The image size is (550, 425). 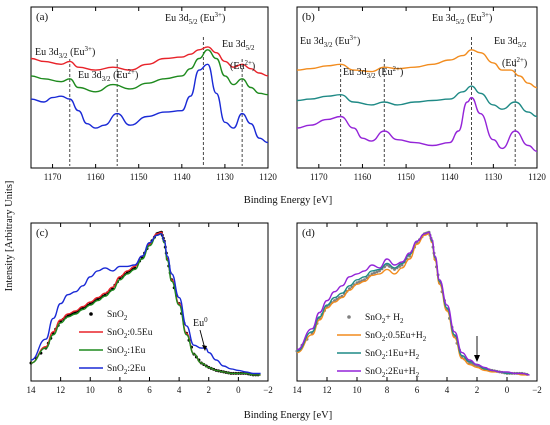 I want to click on x-axis-label-bottom: Binding Energy [eV], so click(x=288, y=415).